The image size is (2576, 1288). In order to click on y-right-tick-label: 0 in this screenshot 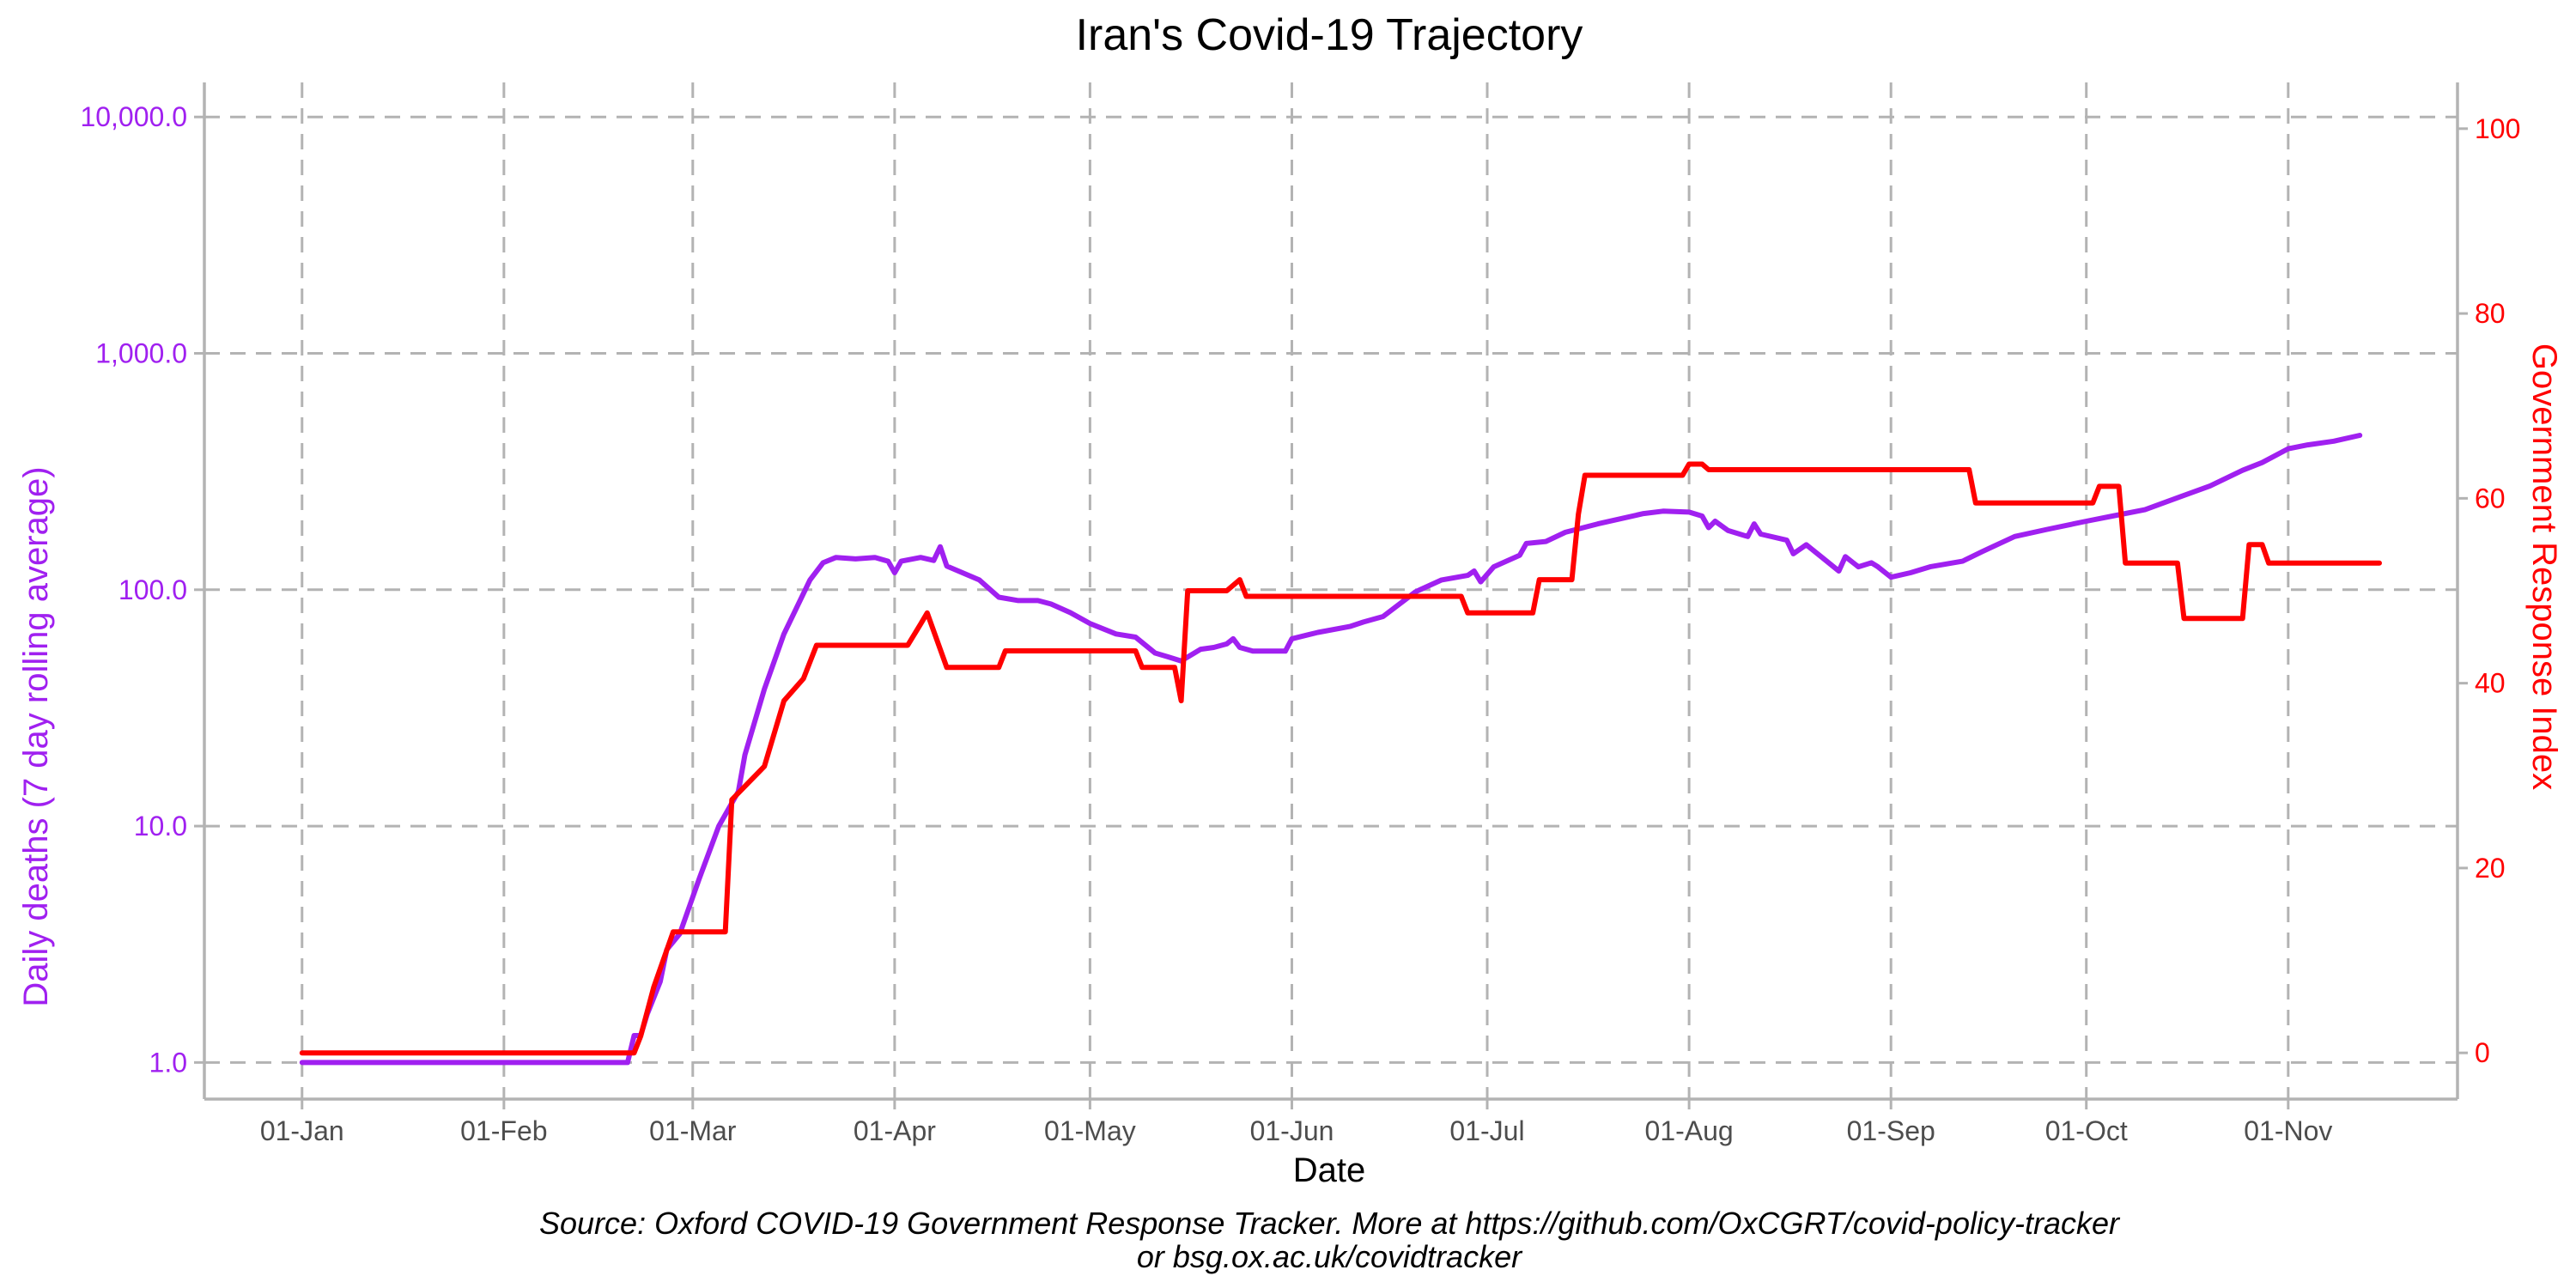, I will do `click(2482, 1052)`.